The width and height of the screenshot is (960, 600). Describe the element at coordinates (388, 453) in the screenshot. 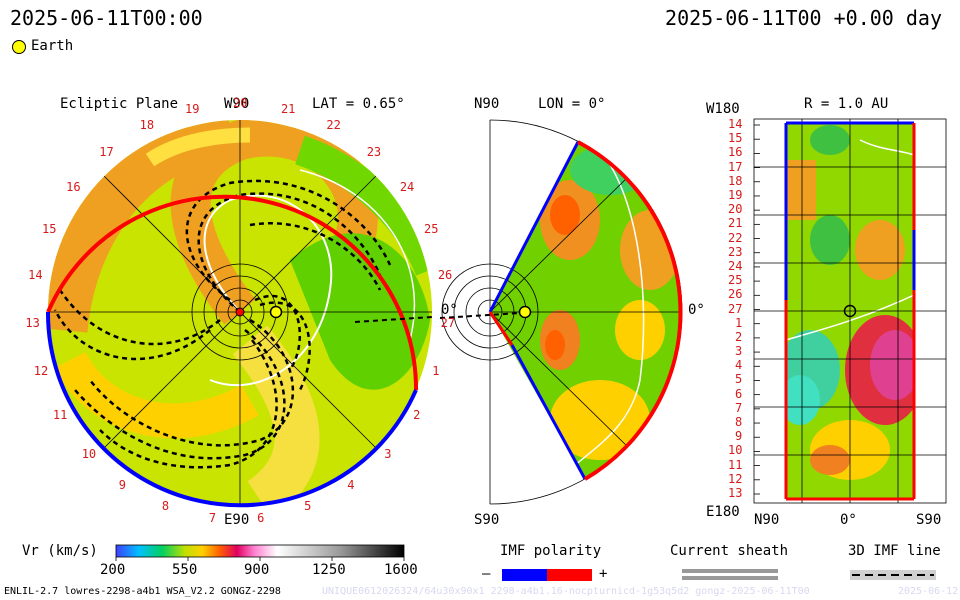

I see `carrington-label: 3` at that location.